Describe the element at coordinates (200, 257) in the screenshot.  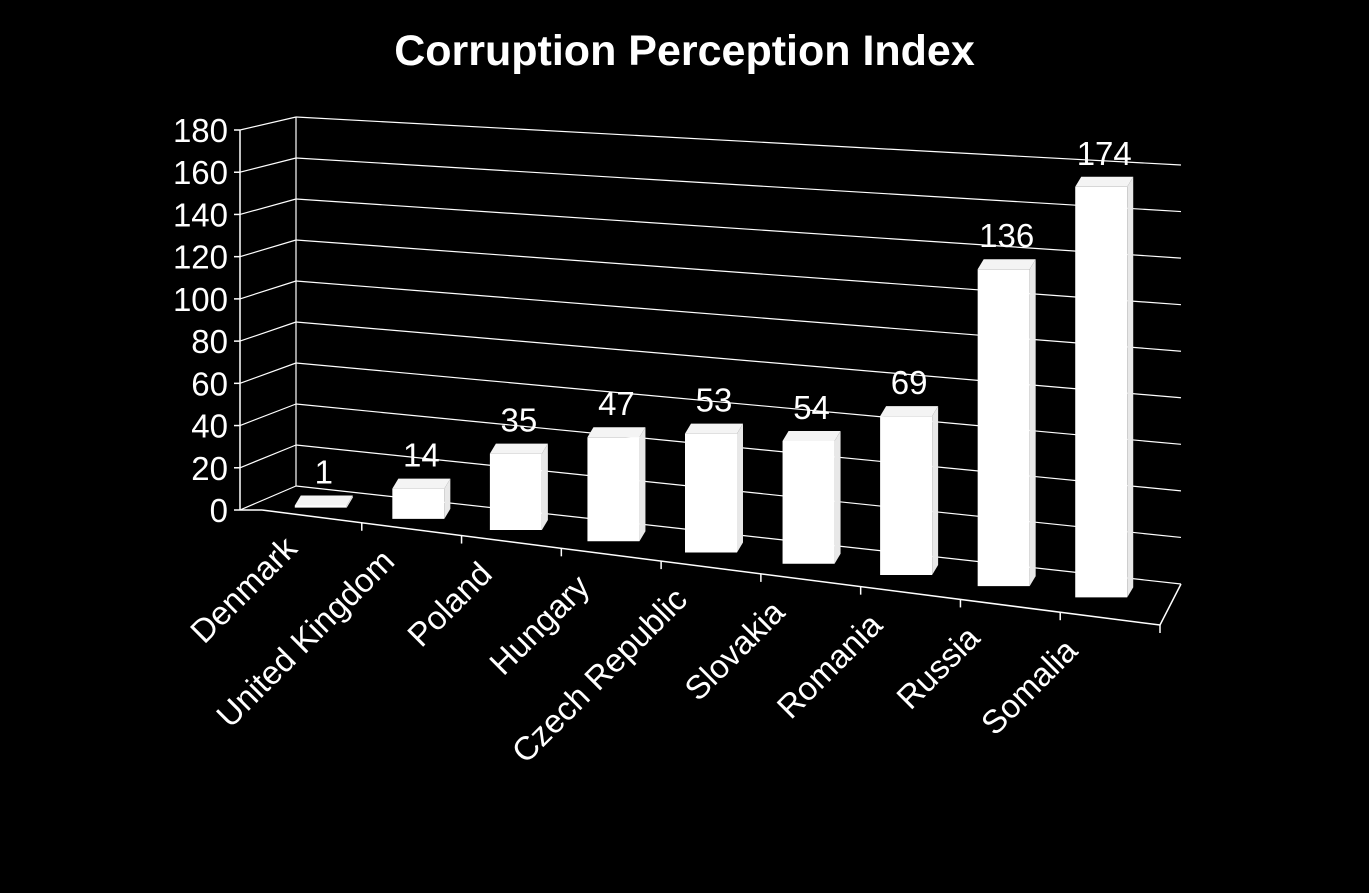
I see `y-tick-label: 120` at that location.